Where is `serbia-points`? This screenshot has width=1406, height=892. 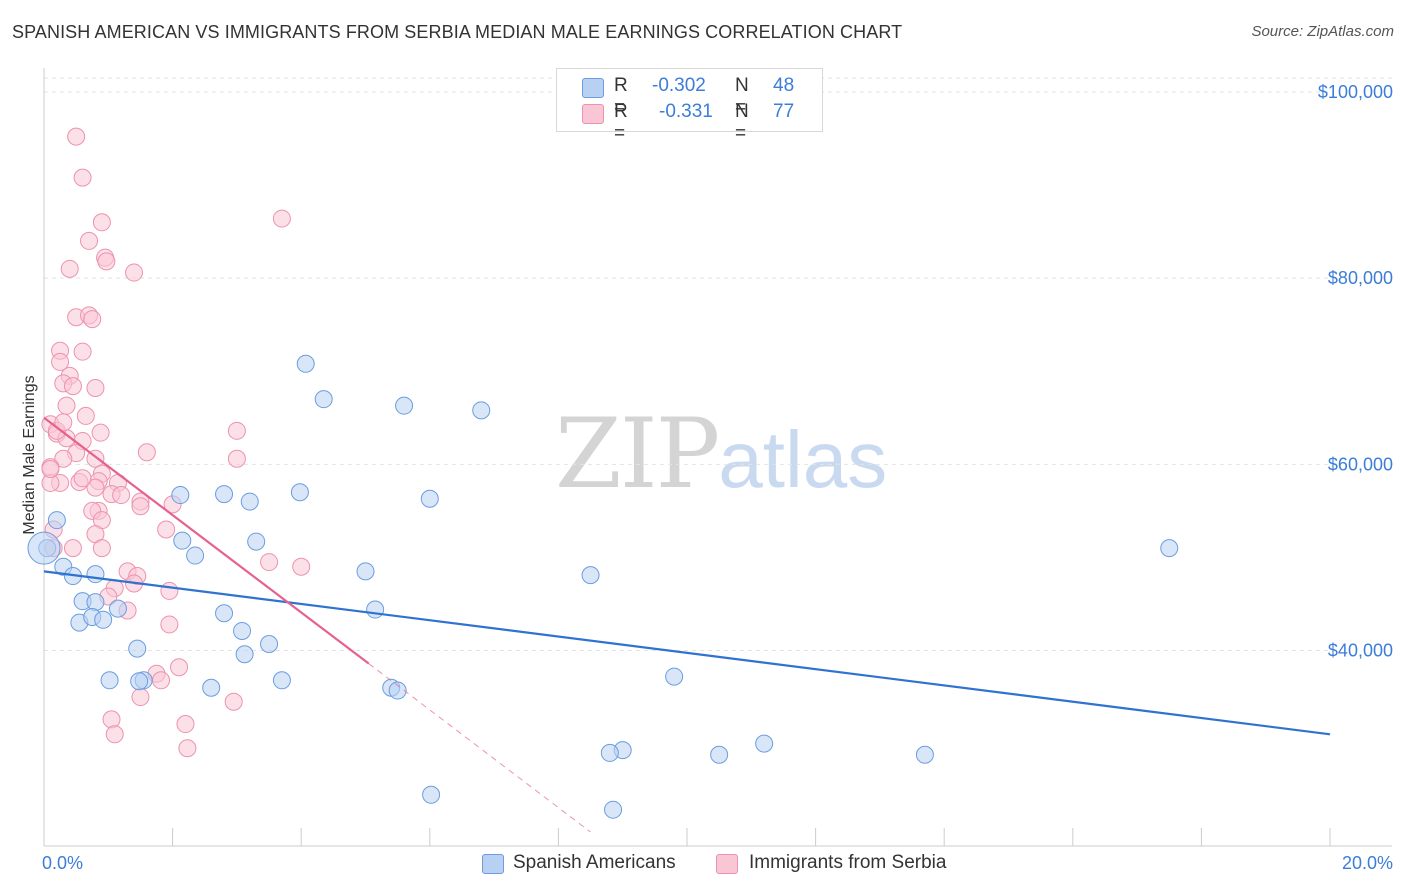 serbia-points is located at coordinates (176, 442).